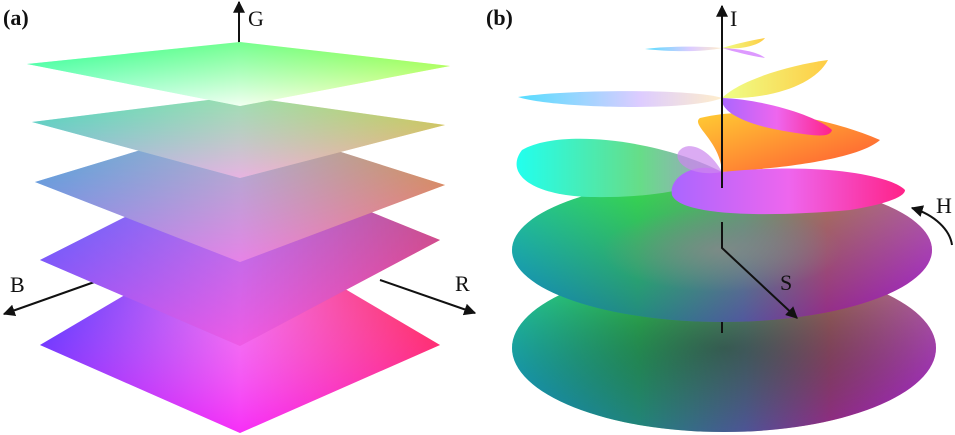  I want to click on hsi-petals-fourth, so click(675, 98).